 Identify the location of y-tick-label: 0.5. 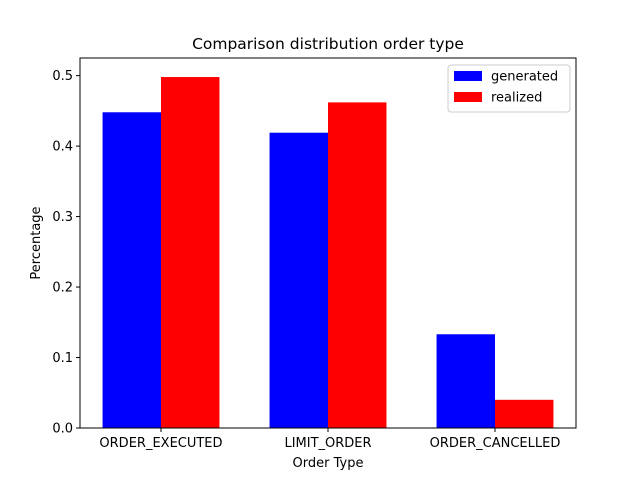
(62, 76).